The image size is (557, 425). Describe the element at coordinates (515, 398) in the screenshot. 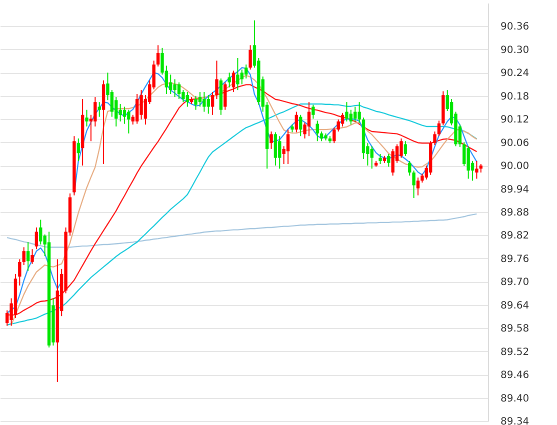

I see `y-tick-label: 89.40` at that location.